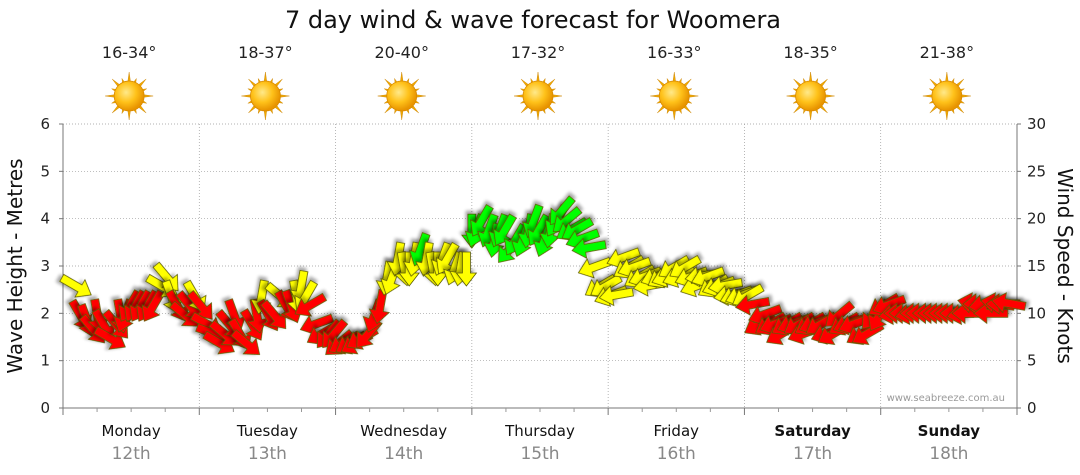 The height and width of the screenshot is (475, 1080). Describe the element at coordinates (1065, 266) in the screenshot. I see `right-axis-title: Wind Speed - Knots` at that location.